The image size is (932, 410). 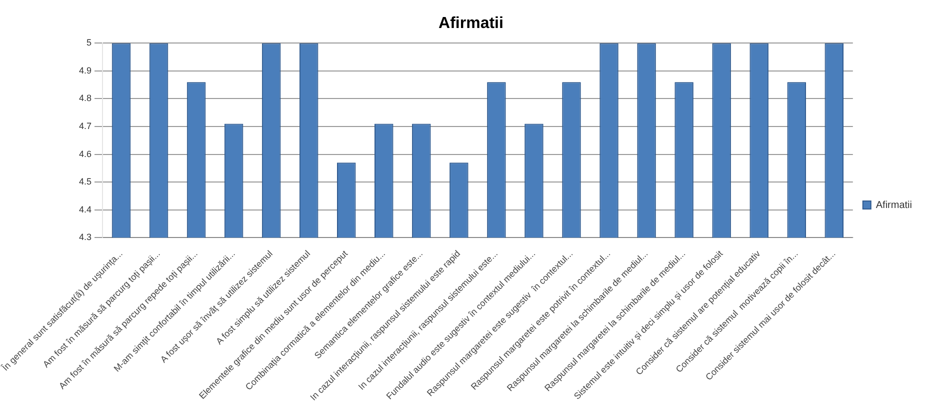 I want to click on y-tick-label: 4.8, so click(x=85, y=98).